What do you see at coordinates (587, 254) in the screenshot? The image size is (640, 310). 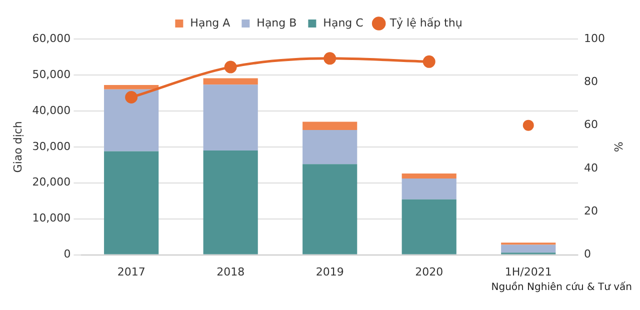 I see `y2-tick-label: 0` at bounding box center [587, 254].